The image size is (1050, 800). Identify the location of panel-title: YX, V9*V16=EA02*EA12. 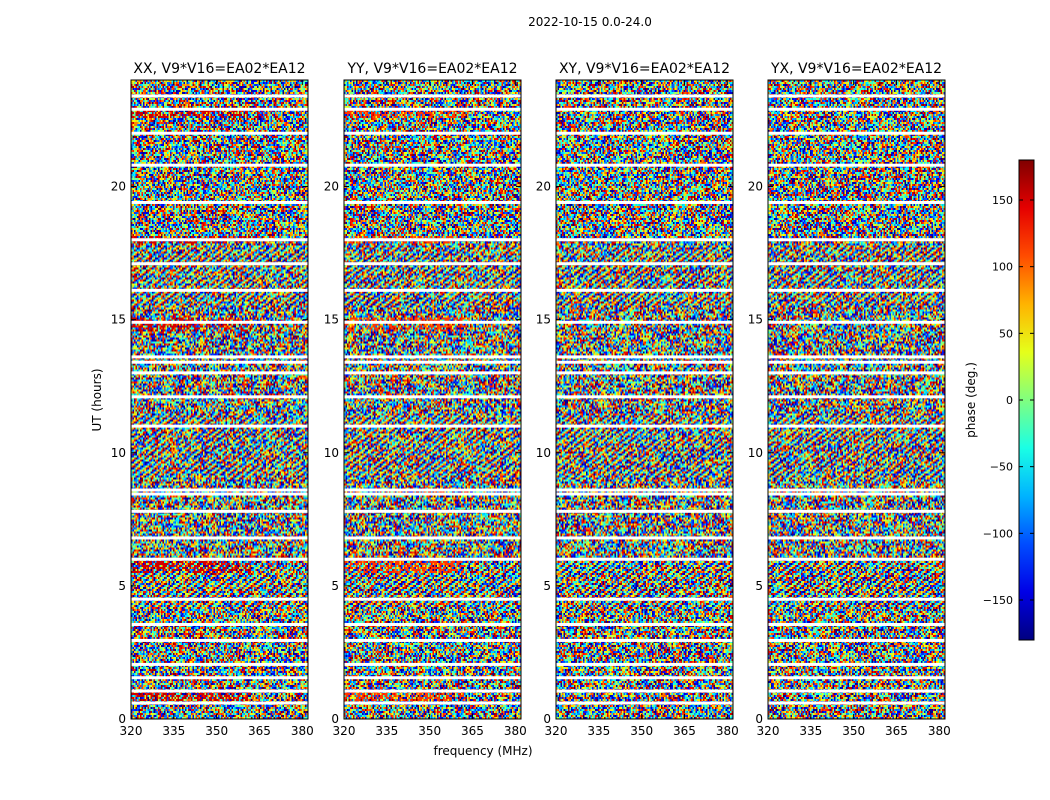
(856, 69).